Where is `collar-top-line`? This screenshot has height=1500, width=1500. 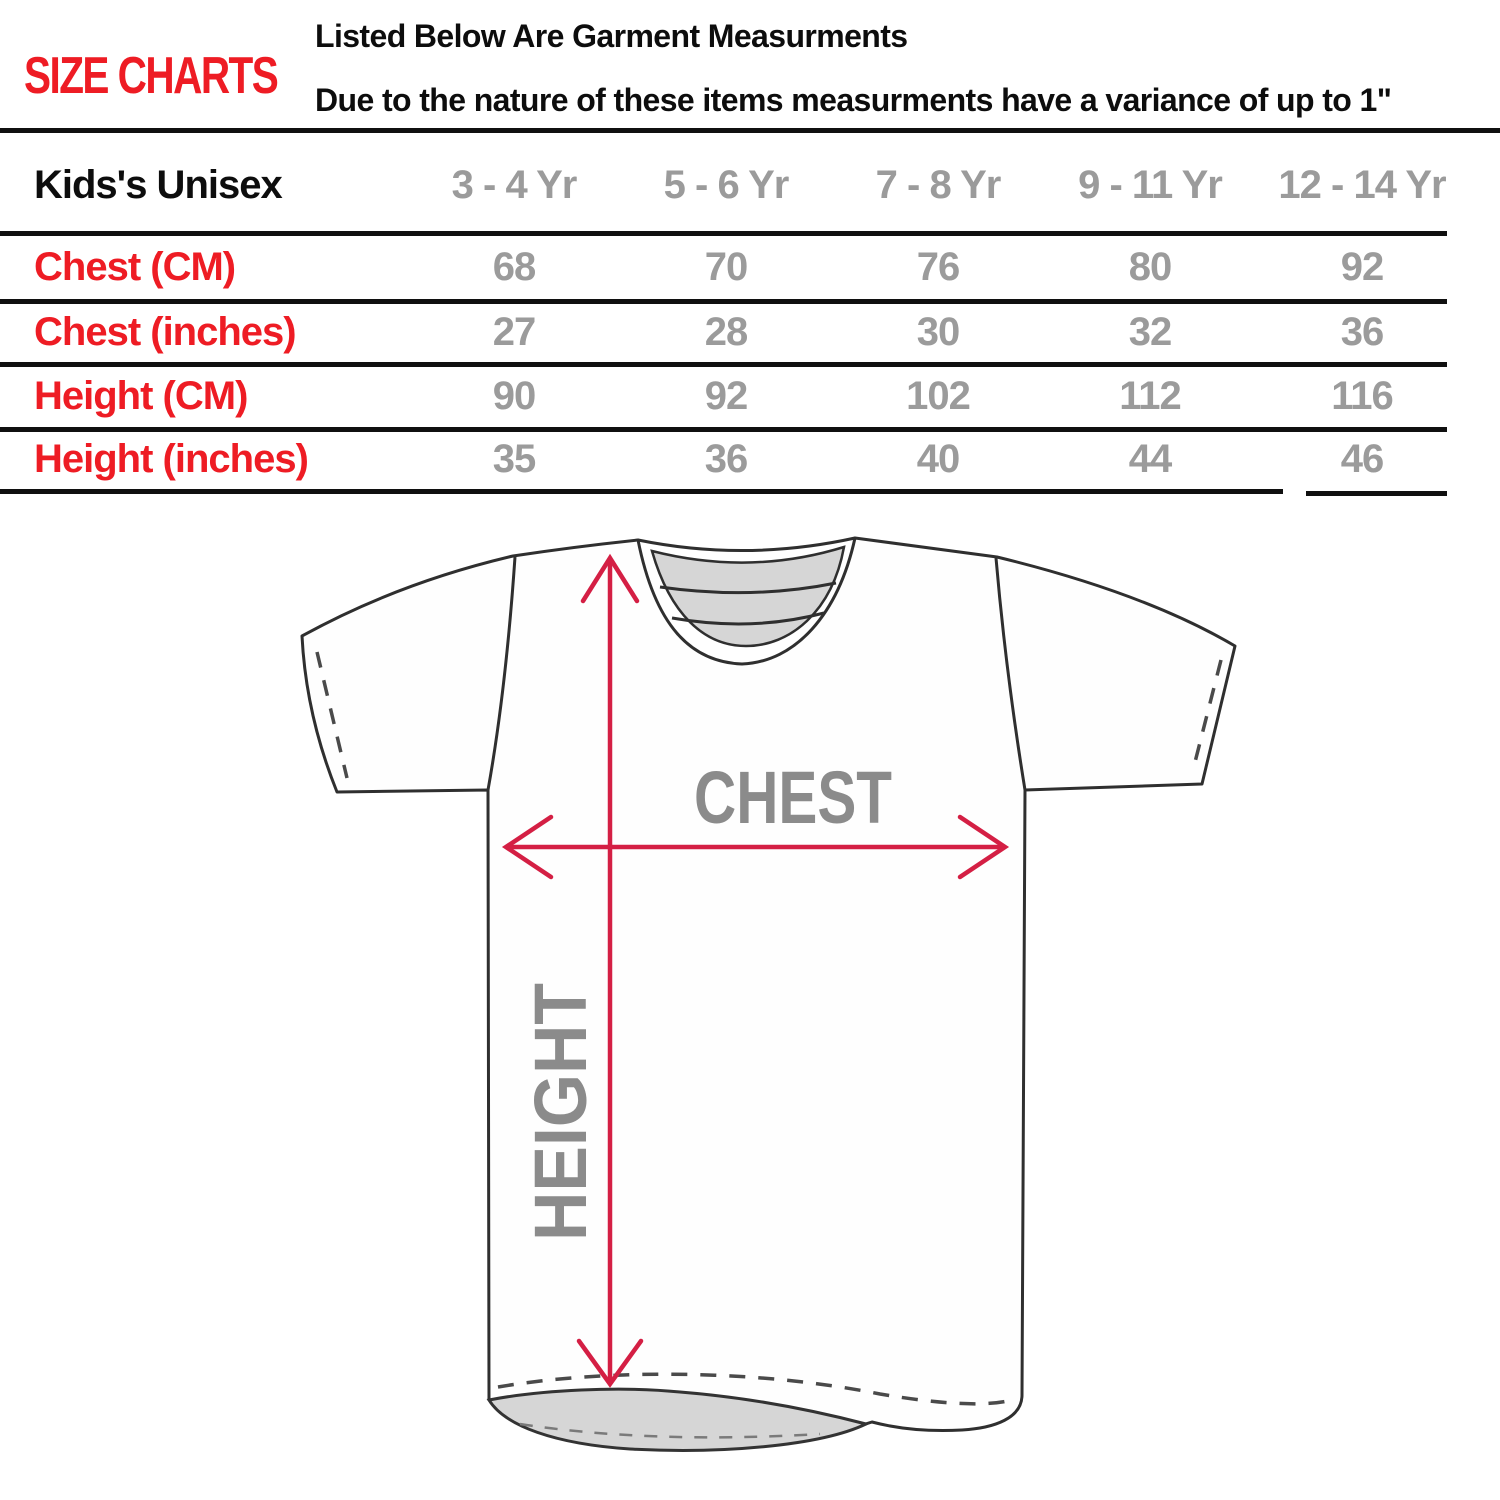
collar-top-line is located at coordinates (746, 544).